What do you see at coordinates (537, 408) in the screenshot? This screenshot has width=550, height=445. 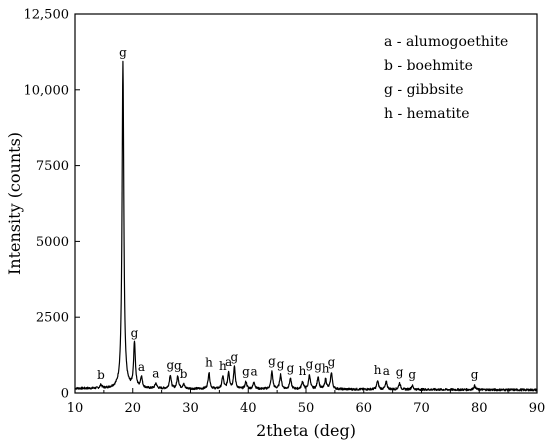 I see `x-tick-label: 90` at bounding box center [537, 408].